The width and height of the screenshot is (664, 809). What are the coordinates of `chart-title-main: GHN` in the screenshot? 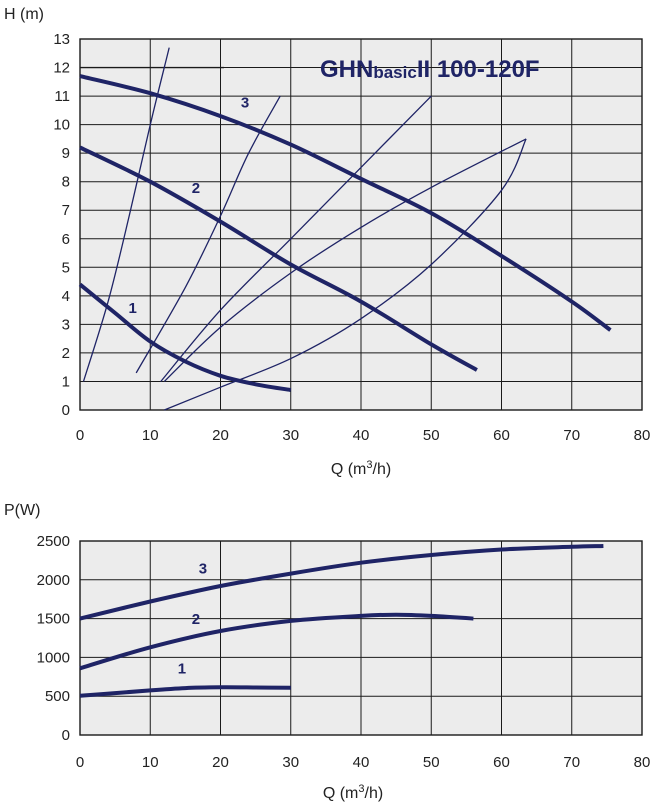 It's located at (346, 69).